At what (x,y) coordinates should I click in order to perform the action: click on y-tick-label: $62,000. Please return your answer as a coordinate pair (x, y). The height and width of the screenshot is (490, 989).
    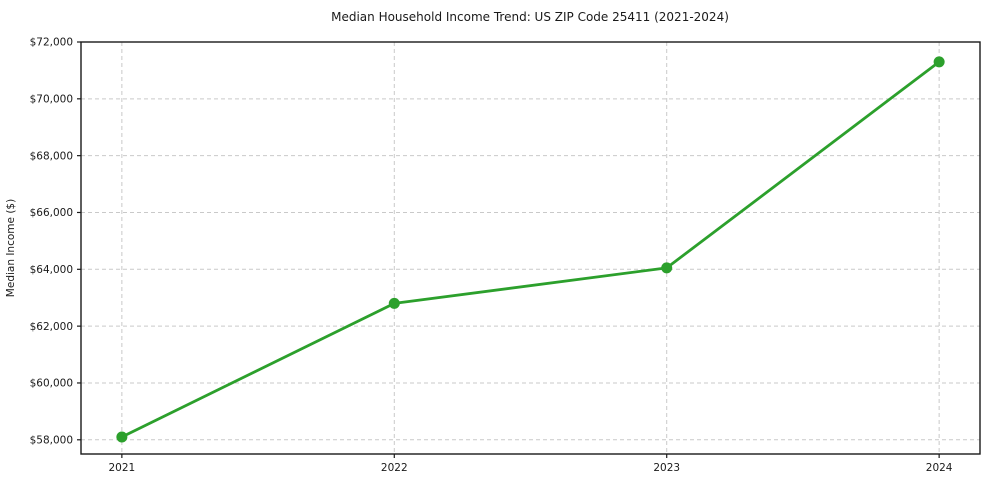
    Looking at the image, I should click on (51, 327).